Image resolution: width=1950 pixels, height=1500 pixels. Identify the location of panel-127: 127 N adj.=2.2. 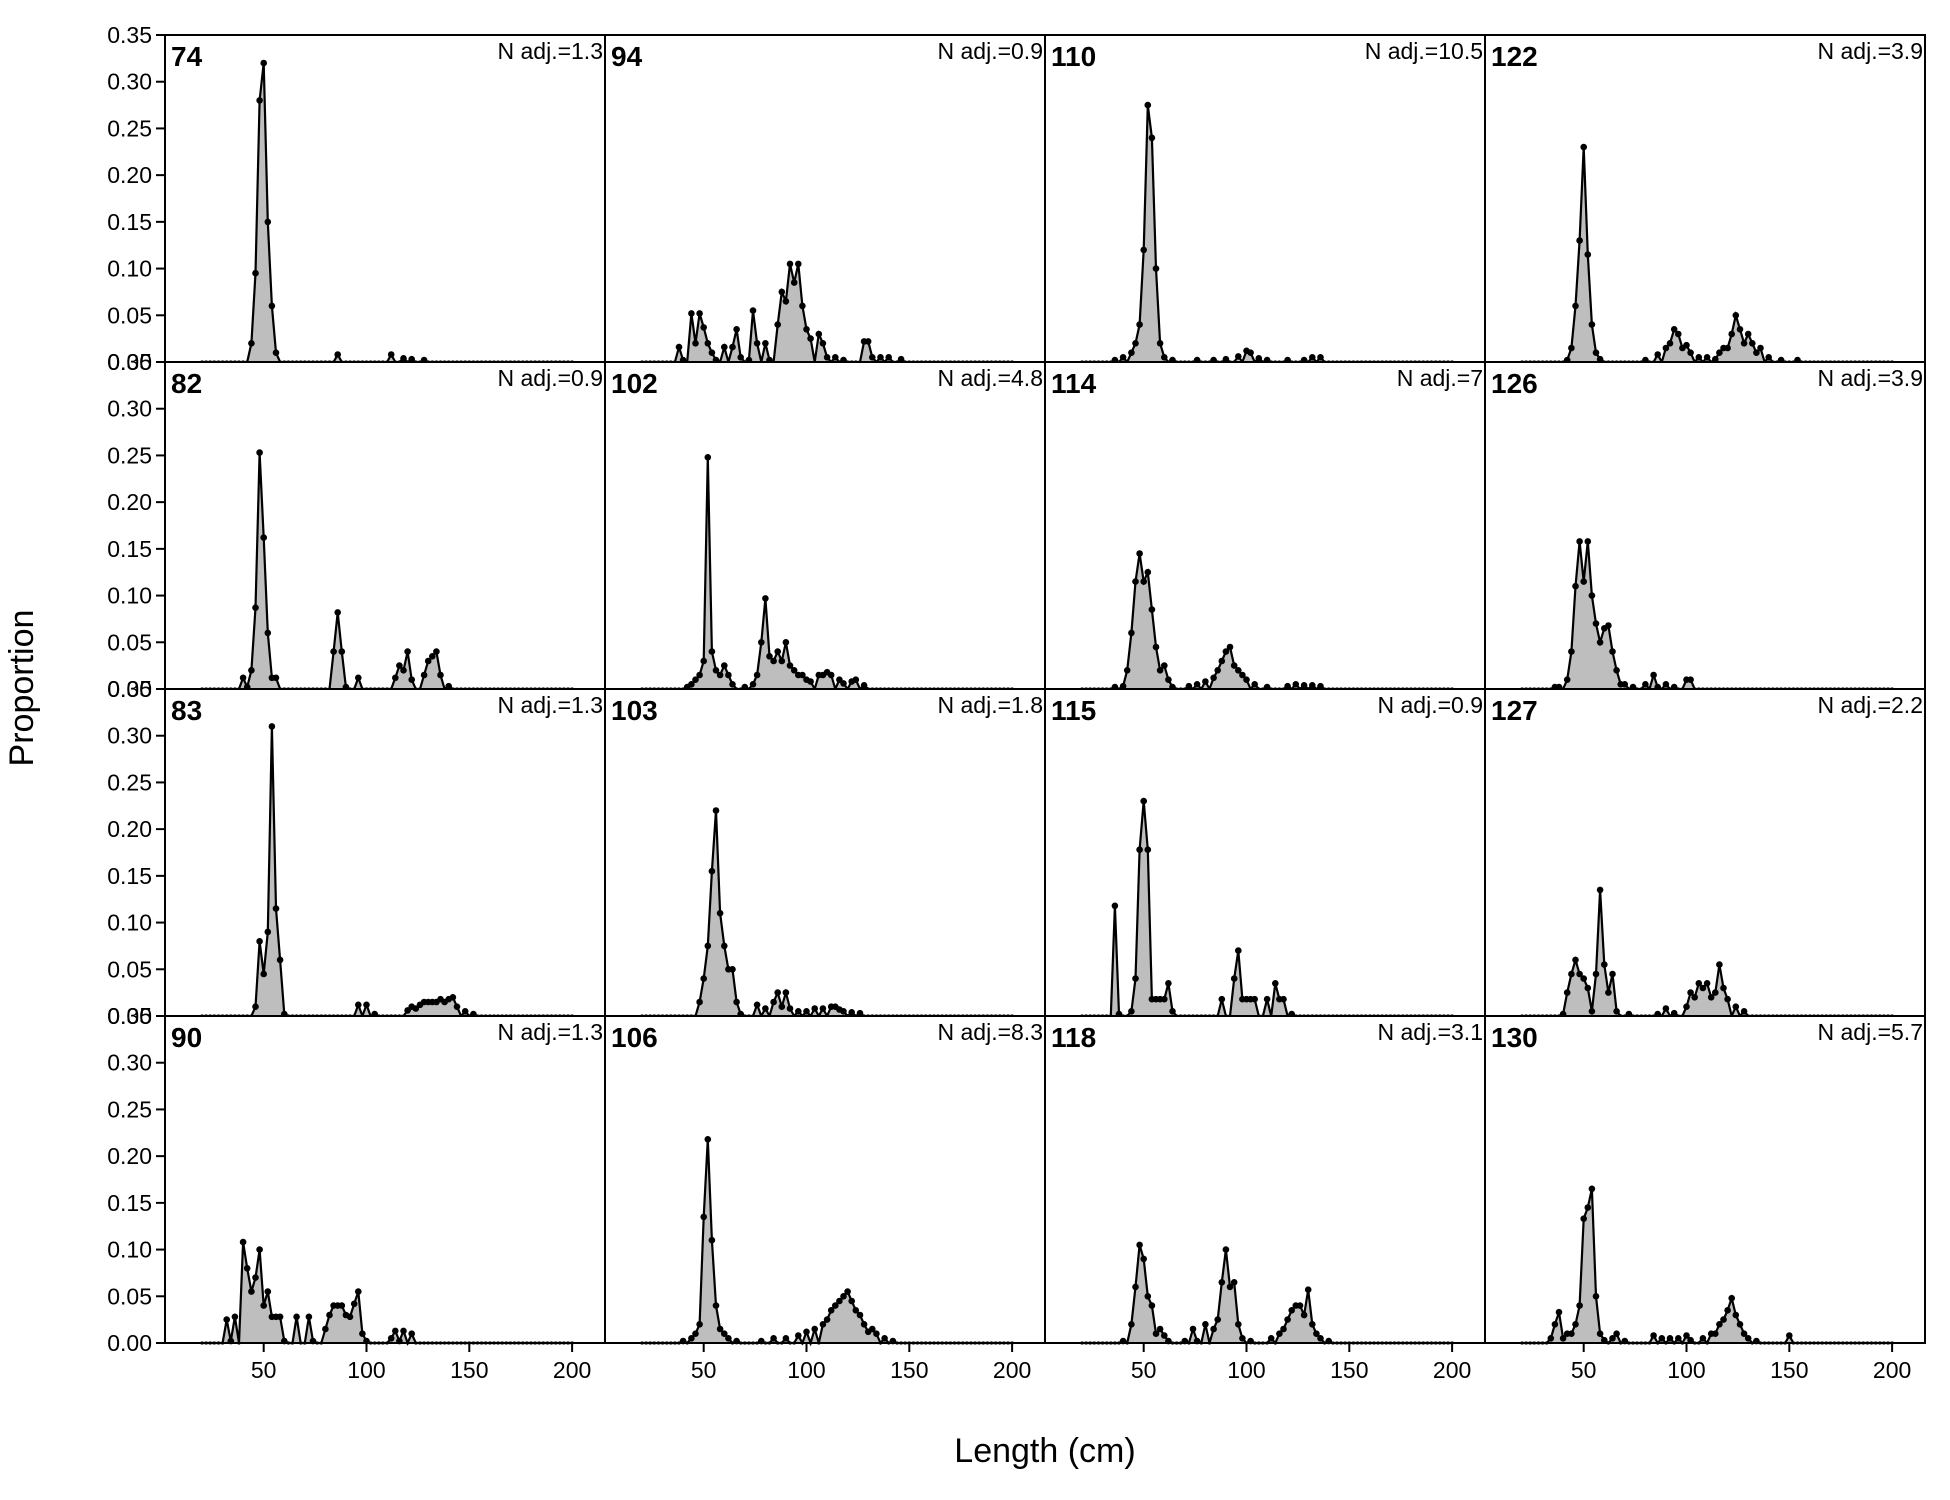
(1705, 854).